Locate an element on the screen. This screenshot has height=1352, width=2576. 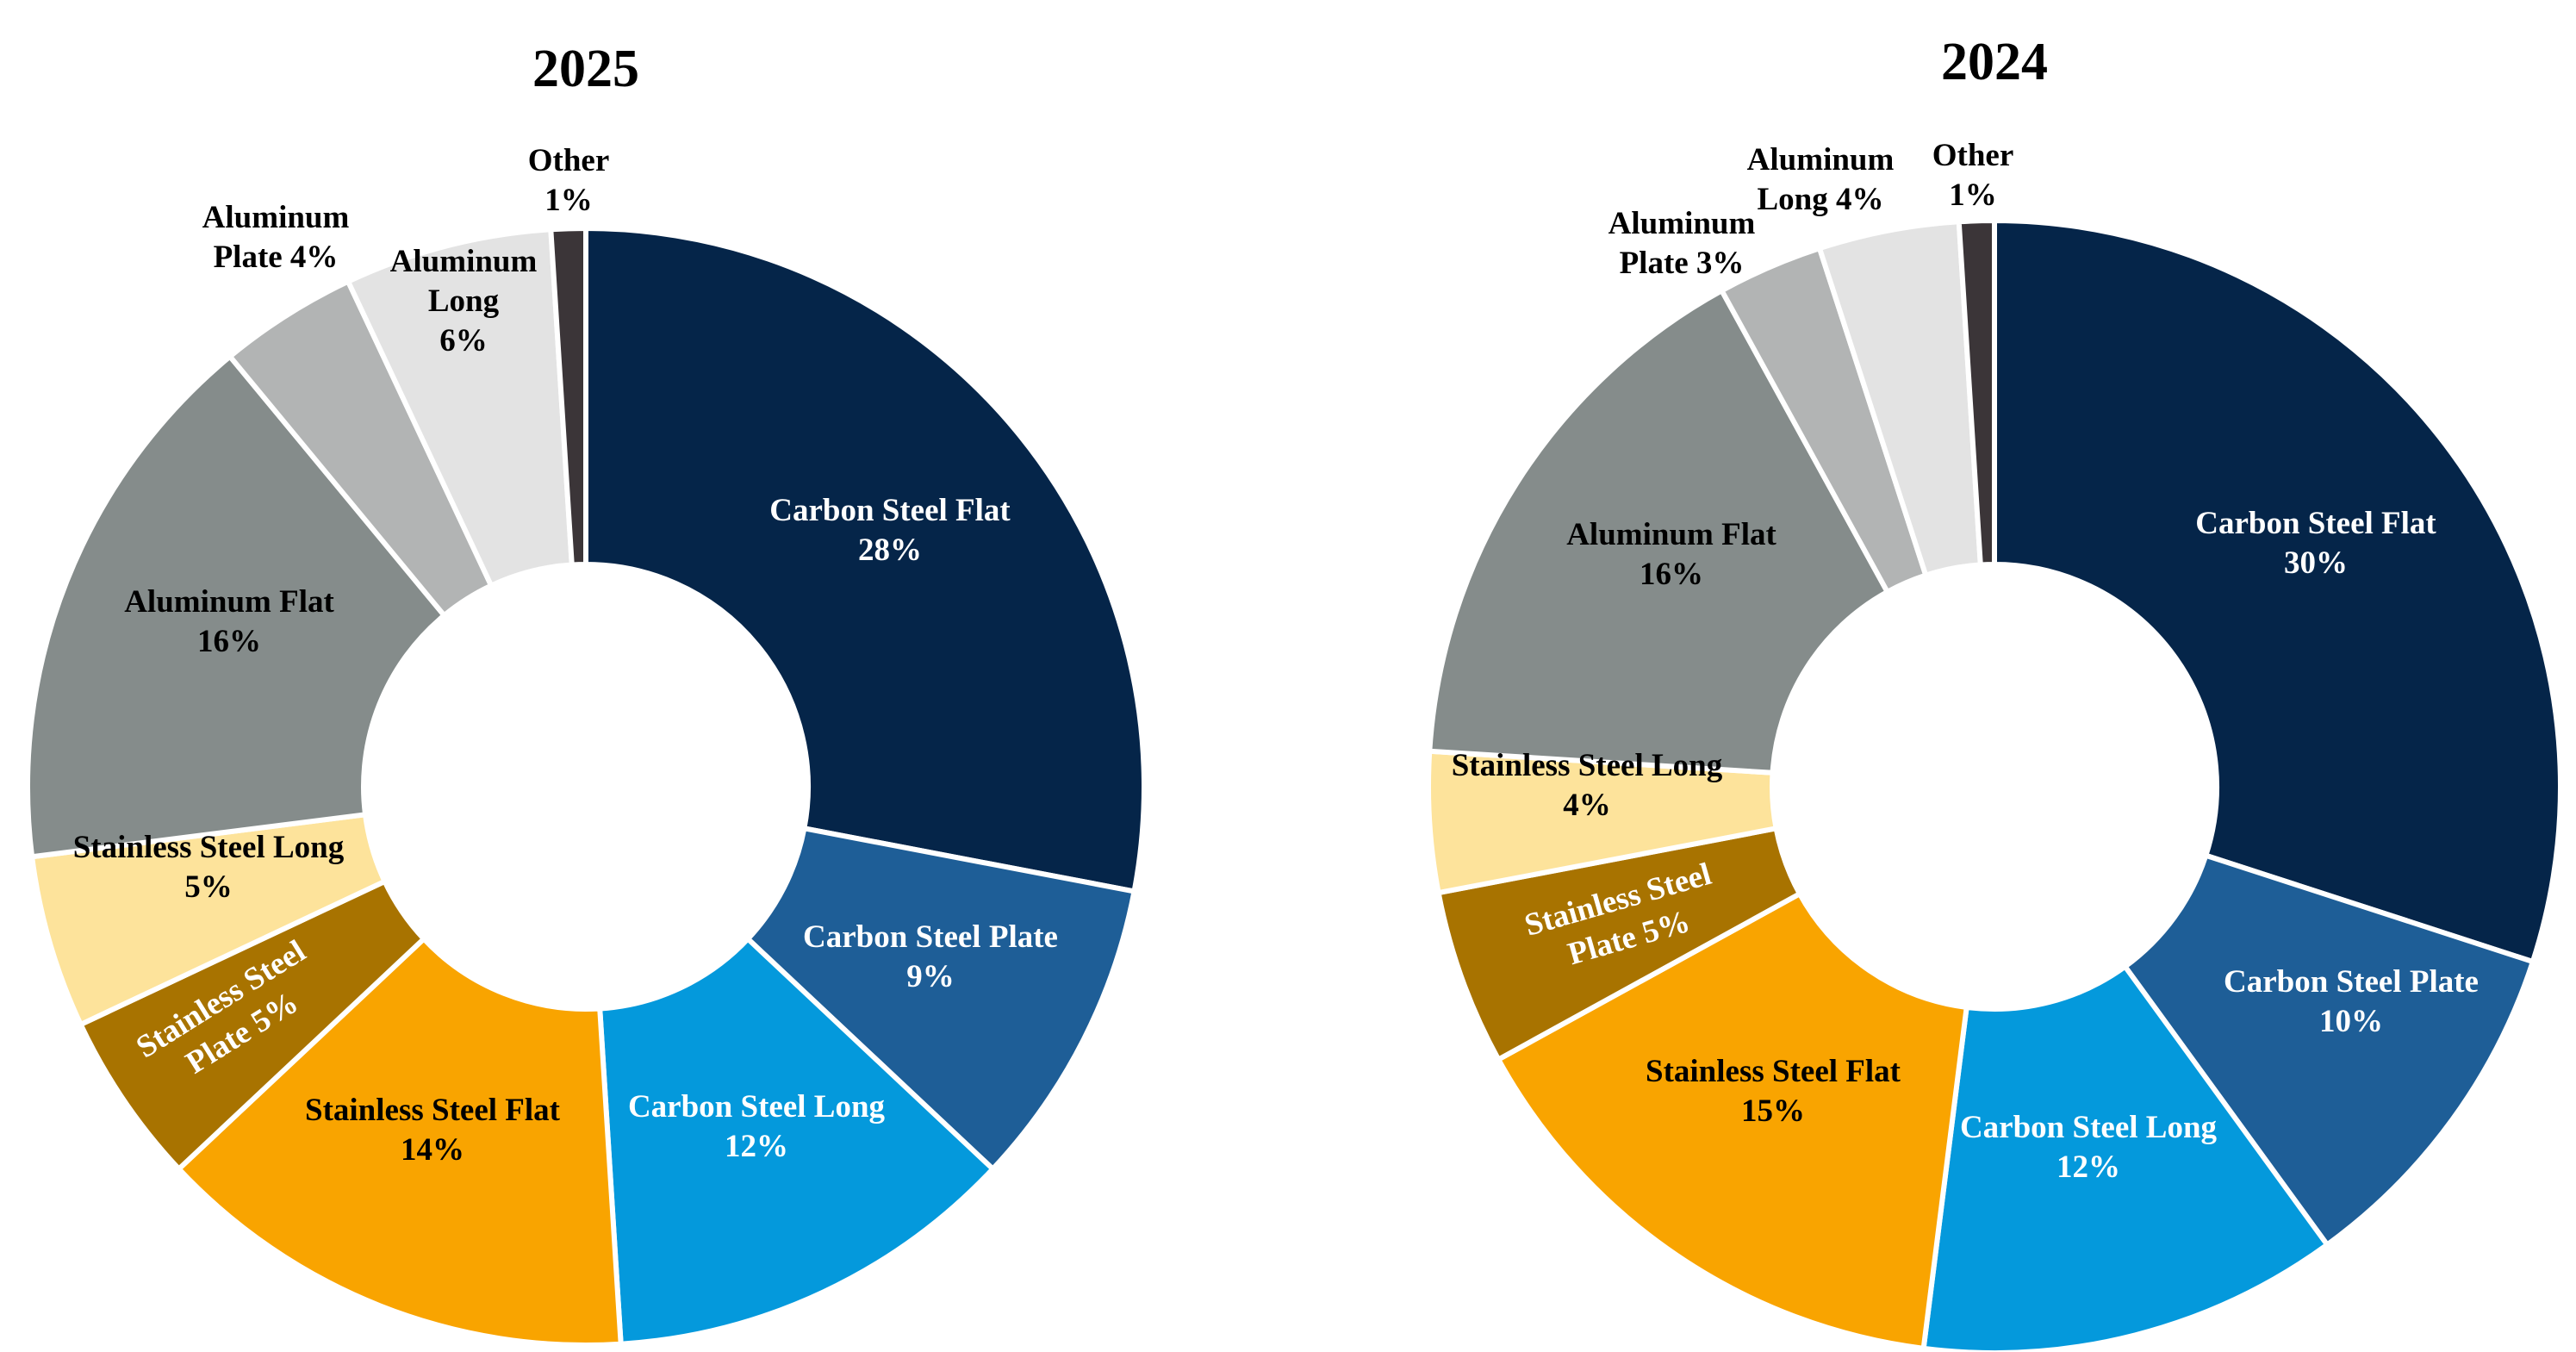
data-label-line: 14% is located at coordinates (433, 1150).